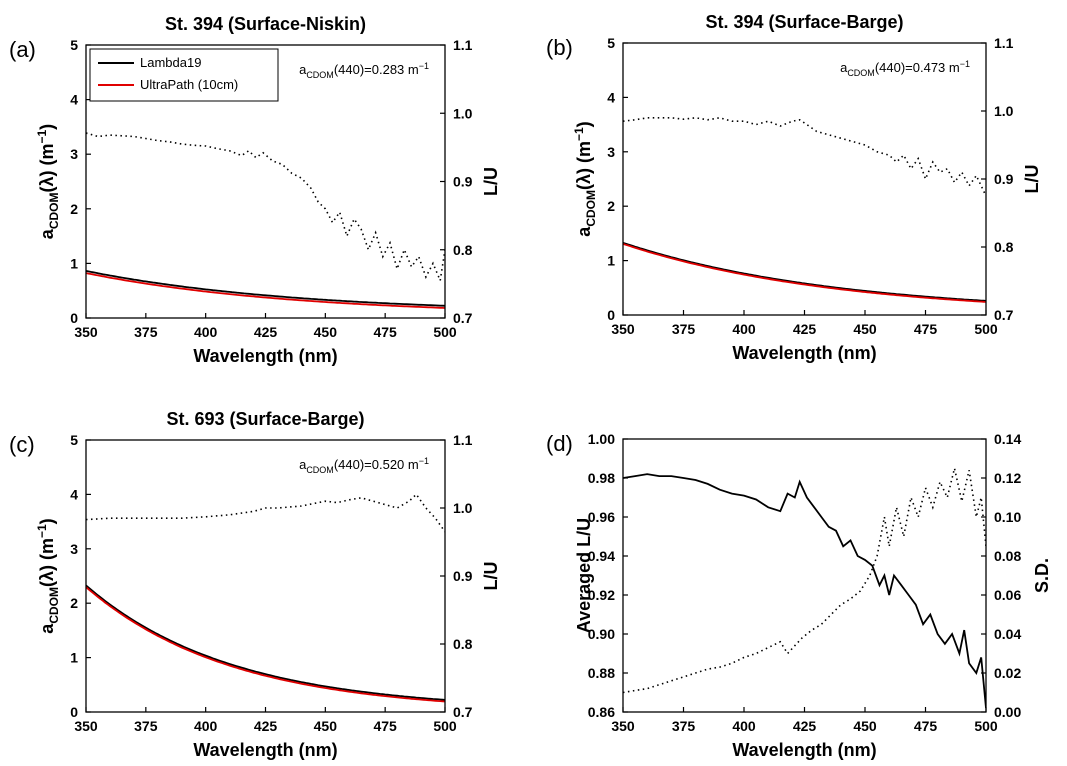  I want to click on annotation-rest: (440)=0.520 m, so click(376, 464).